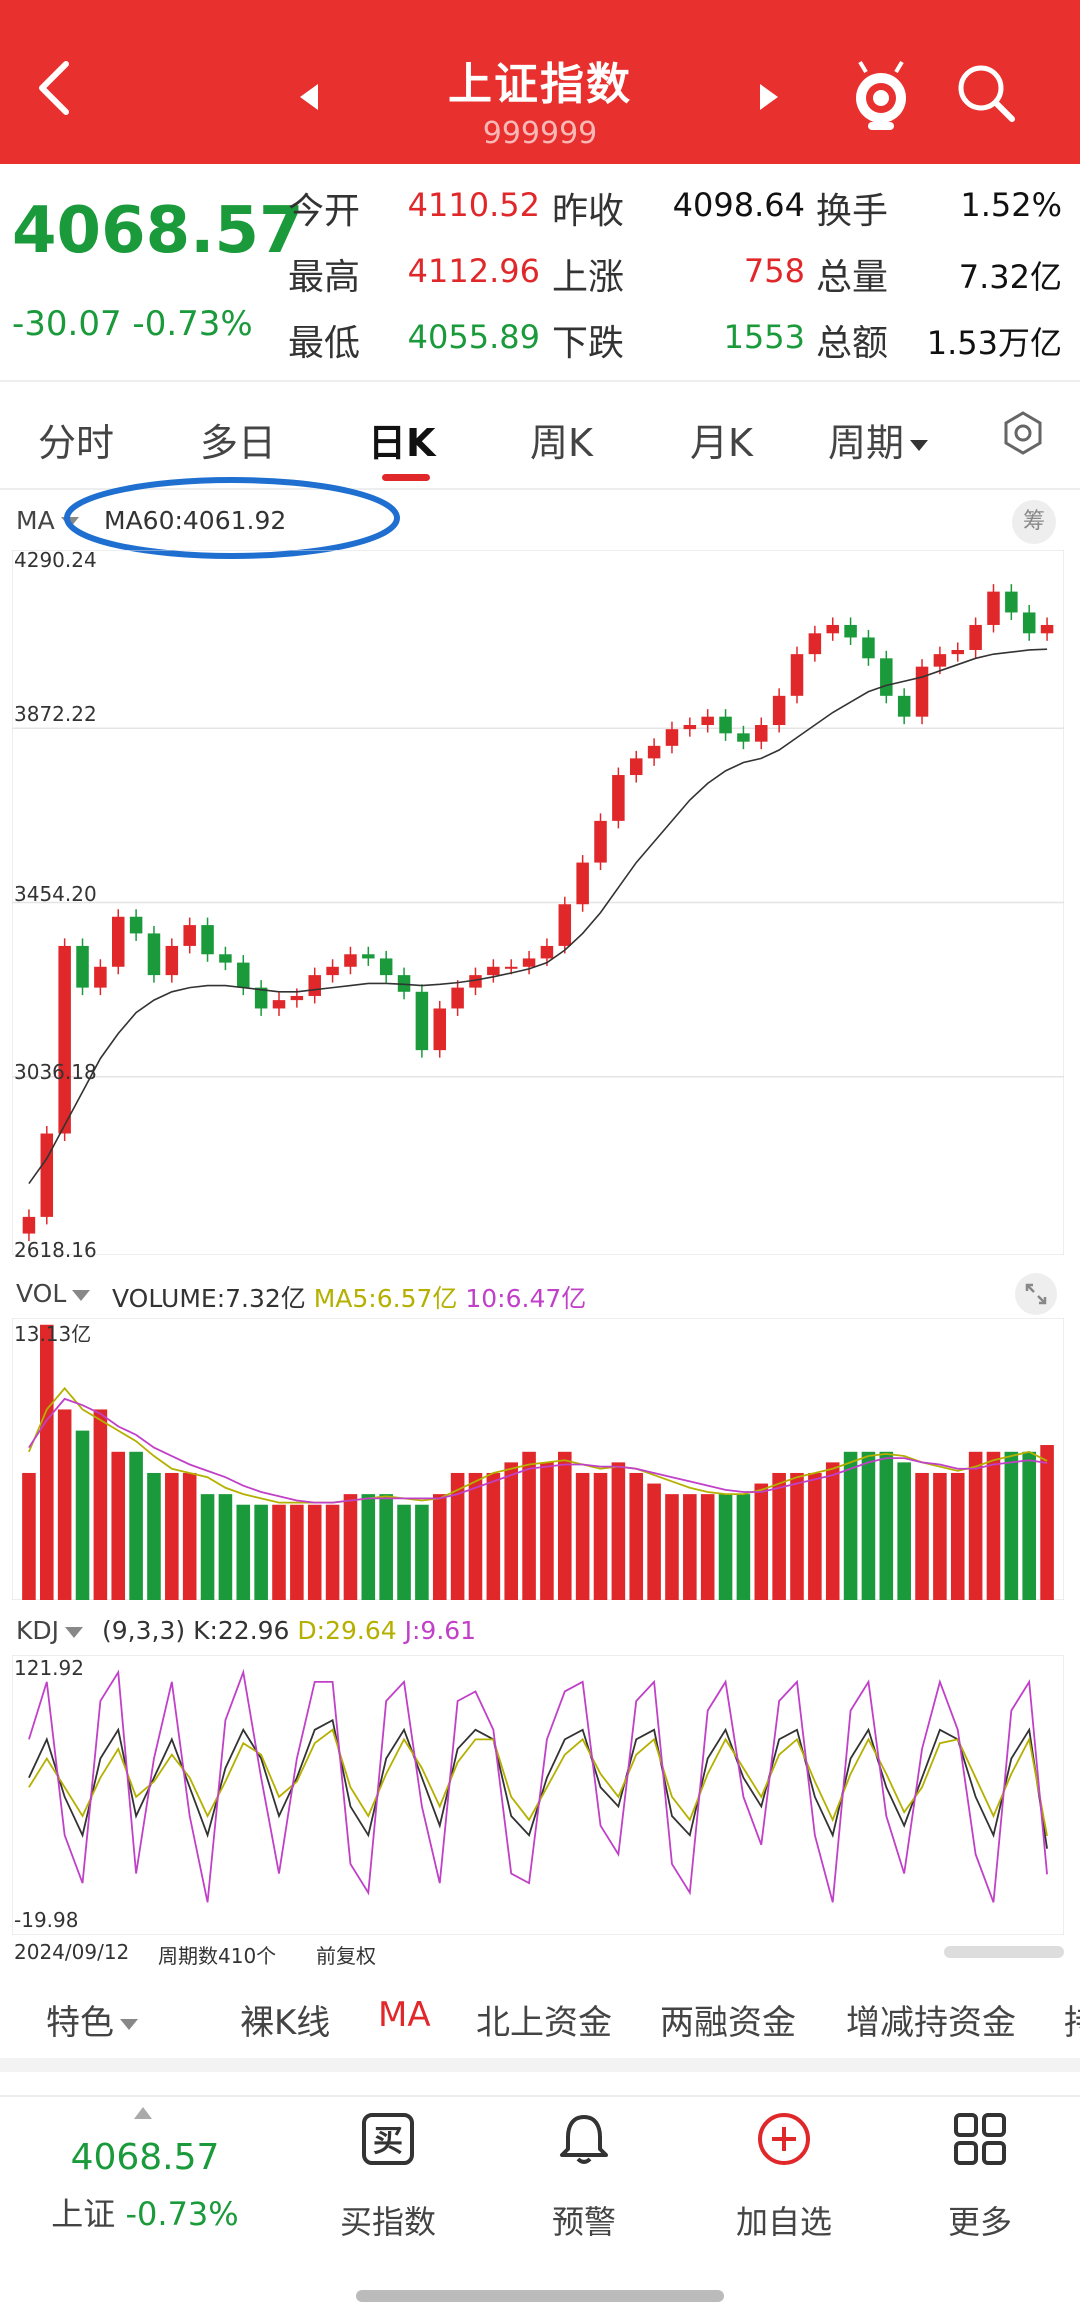 The height and width of the screenshot is (2323, 1080). What do you see at coordinates (1034, 522) in the screenshot?
I see `chip-button: 筹` at bounding box center [1034, 522].